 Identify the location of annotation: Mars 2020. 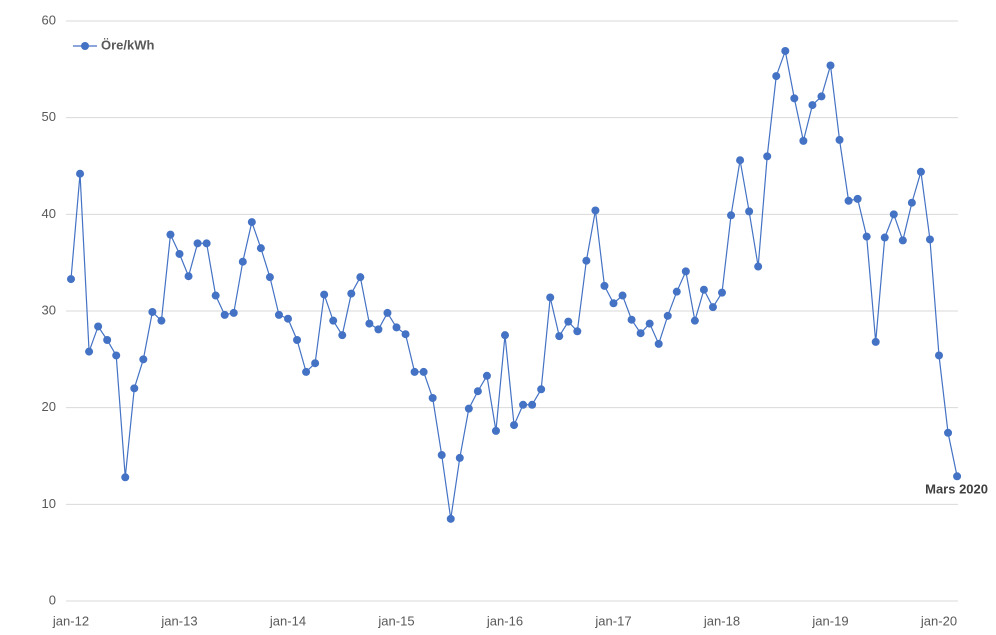
(956, 489).